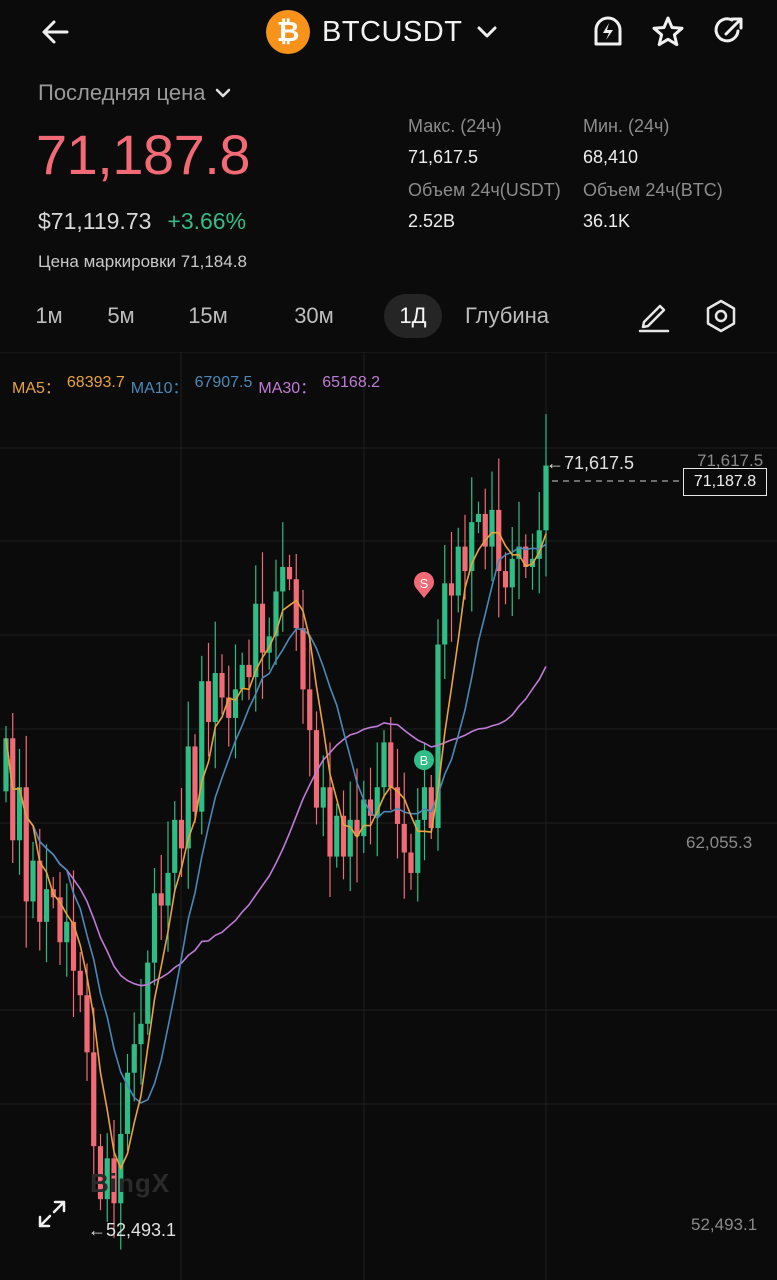 The image size is (777, 1280). I want to click on last-price: 71,187.8, so click(143, 154).